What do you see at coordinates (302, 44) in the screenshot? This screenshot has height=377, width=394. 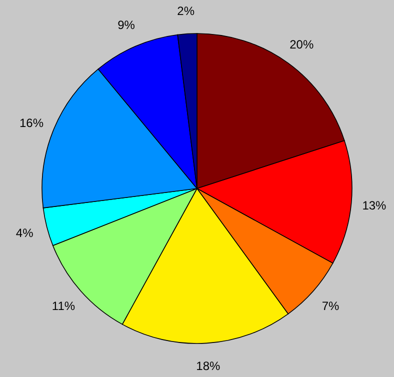 I see `data-label: 20%` at bounding box center [302, 44].